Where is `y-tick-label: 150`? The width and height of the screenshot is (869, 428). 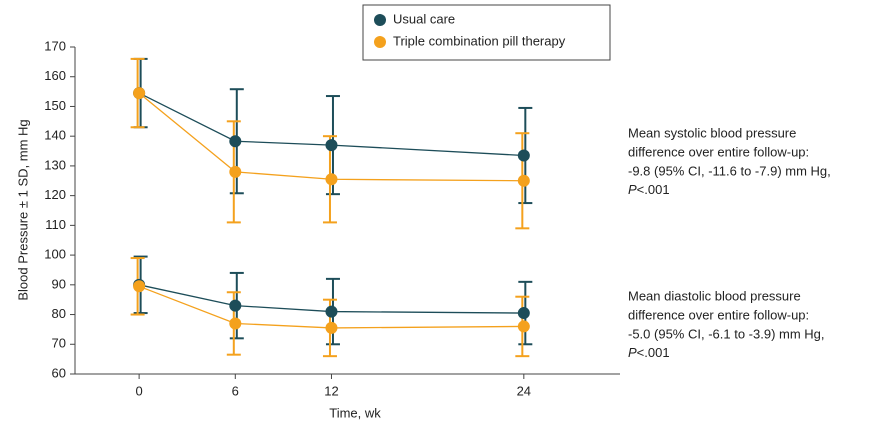
y-tick-label: 150 is located at coordinates (55, 105).